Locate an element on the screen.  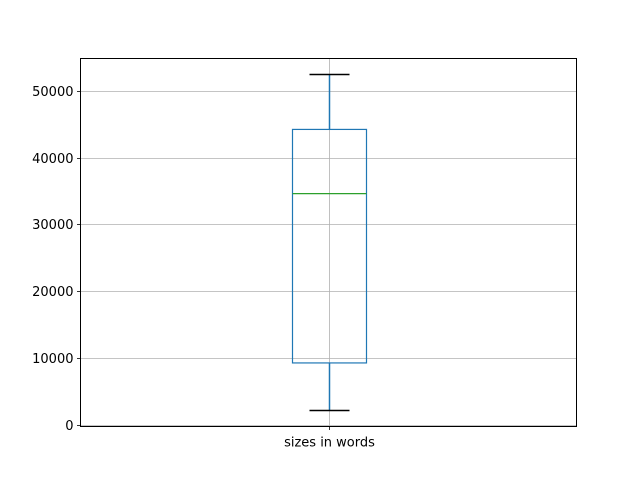
y-tick-label: 30000 is located at coordinates (52, 225).